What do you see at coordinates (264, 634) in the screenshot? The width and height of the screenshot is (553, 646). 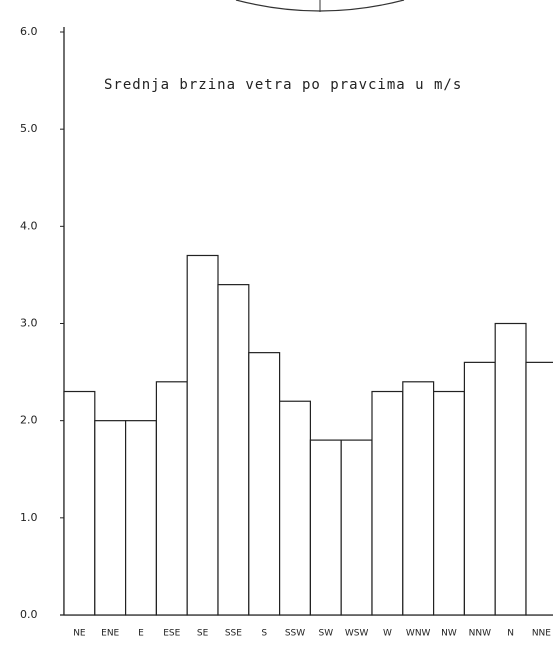 I see `x-tick-label: S` at bounding box center [264, 634].